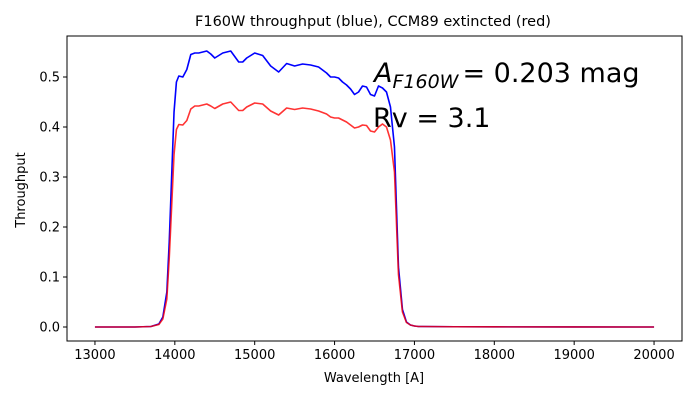 The height and width of the screenshot is (400, 700). I want to click on y-tick-label: 0.2, so click(49, 228).